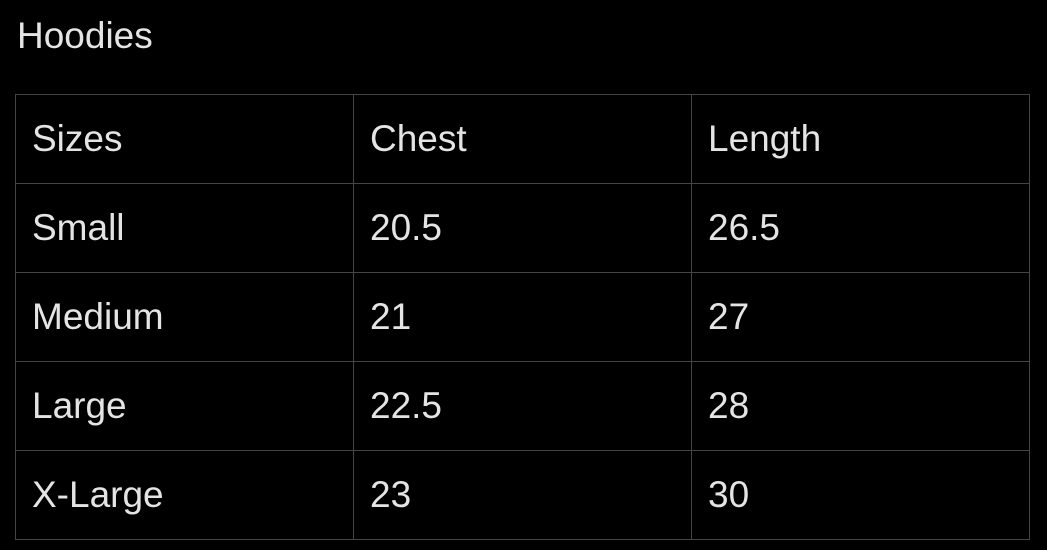 The width and height of the screenshot is (1047, 550). What do you see at coordinates (184, 317) in the screenshot?
I see `table-cell: Medium` at bounding box center [184, 317].